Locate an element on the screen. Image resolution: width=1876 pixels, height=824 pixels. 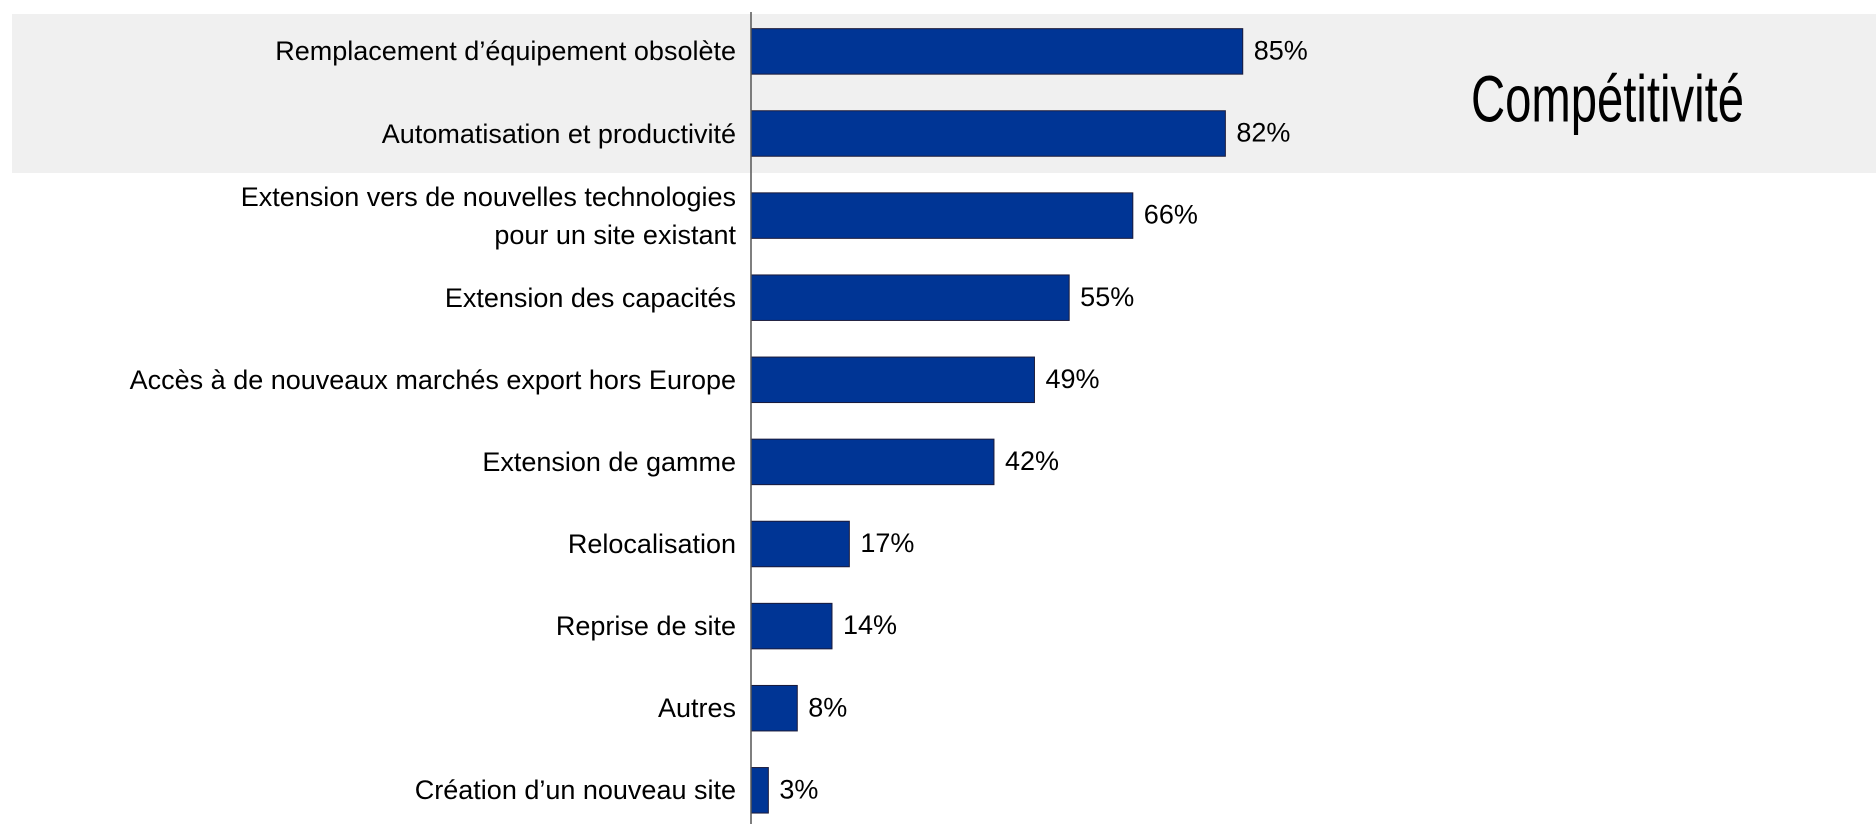
annotation: Compétitivité is located at coordinates (1607, 98).